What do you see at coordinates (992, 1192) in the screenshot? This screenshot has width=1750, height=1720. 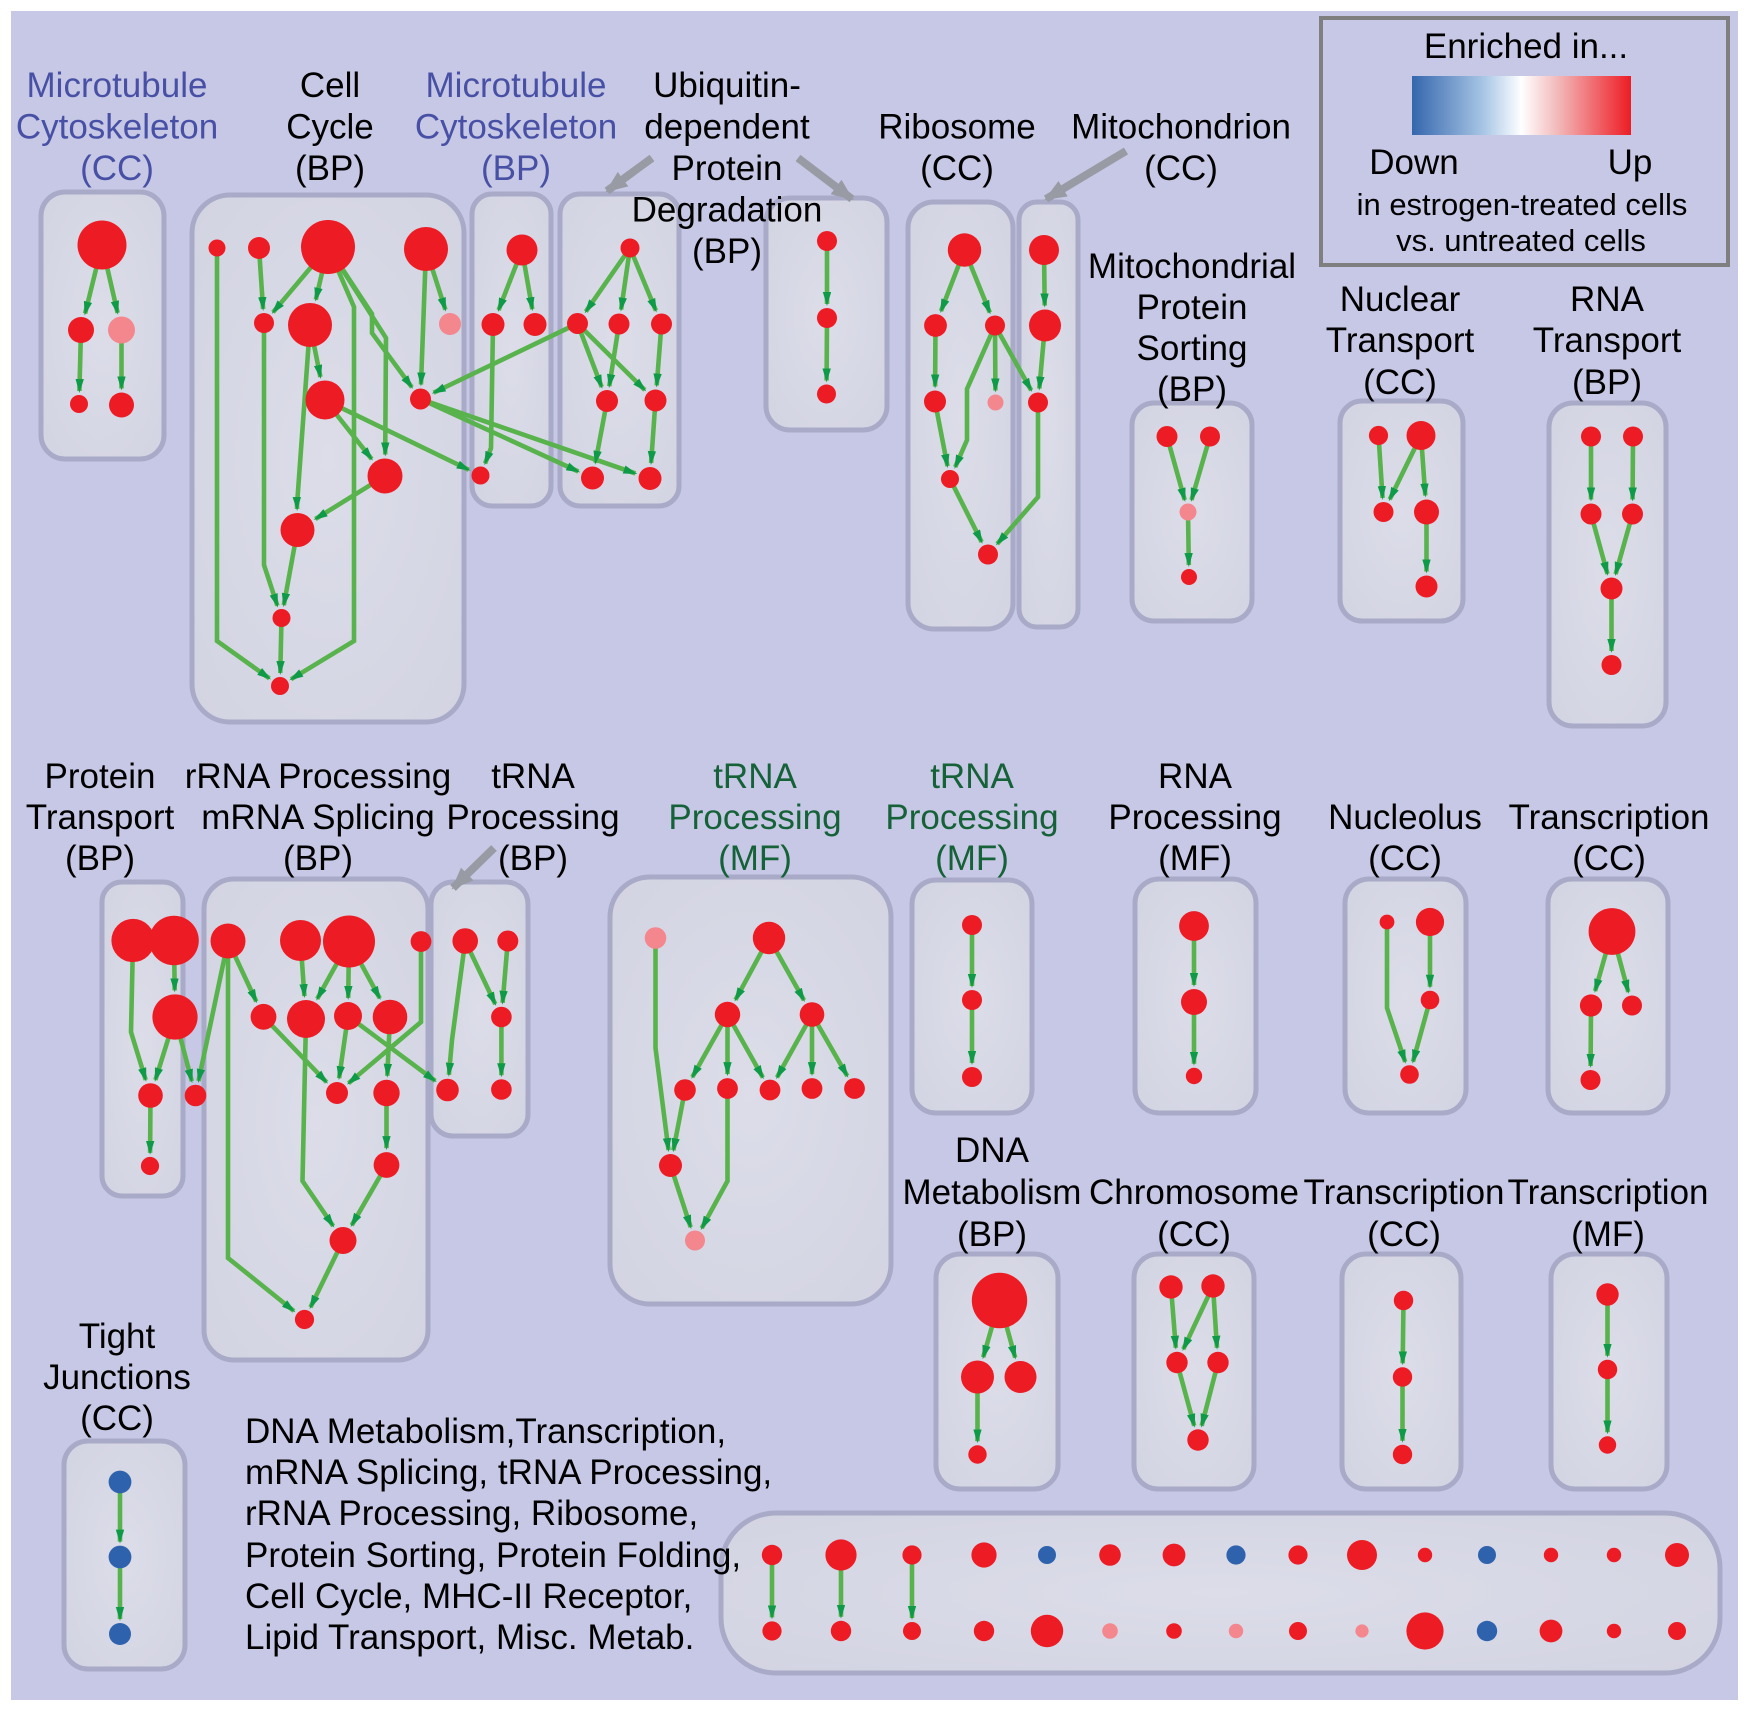 I see `svg-text: Metabolism` at bounding box center [992, 1192].